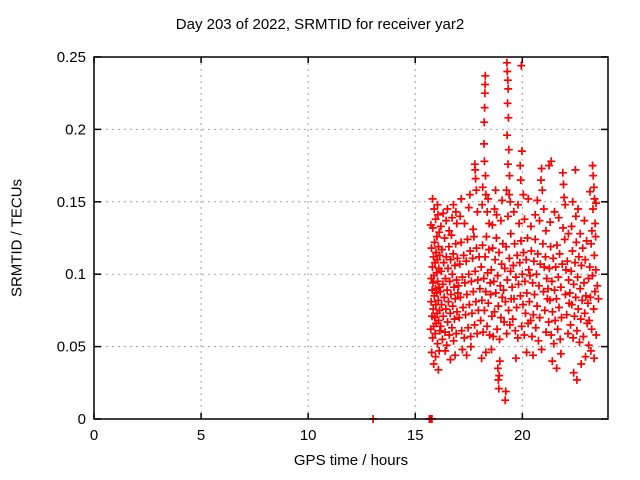 This screenshot has width=640, height=480. What do you see at coordinates (201, 435) in the screenshot?
I see `x-tick-label: 5` at bounding box center [201, 435].